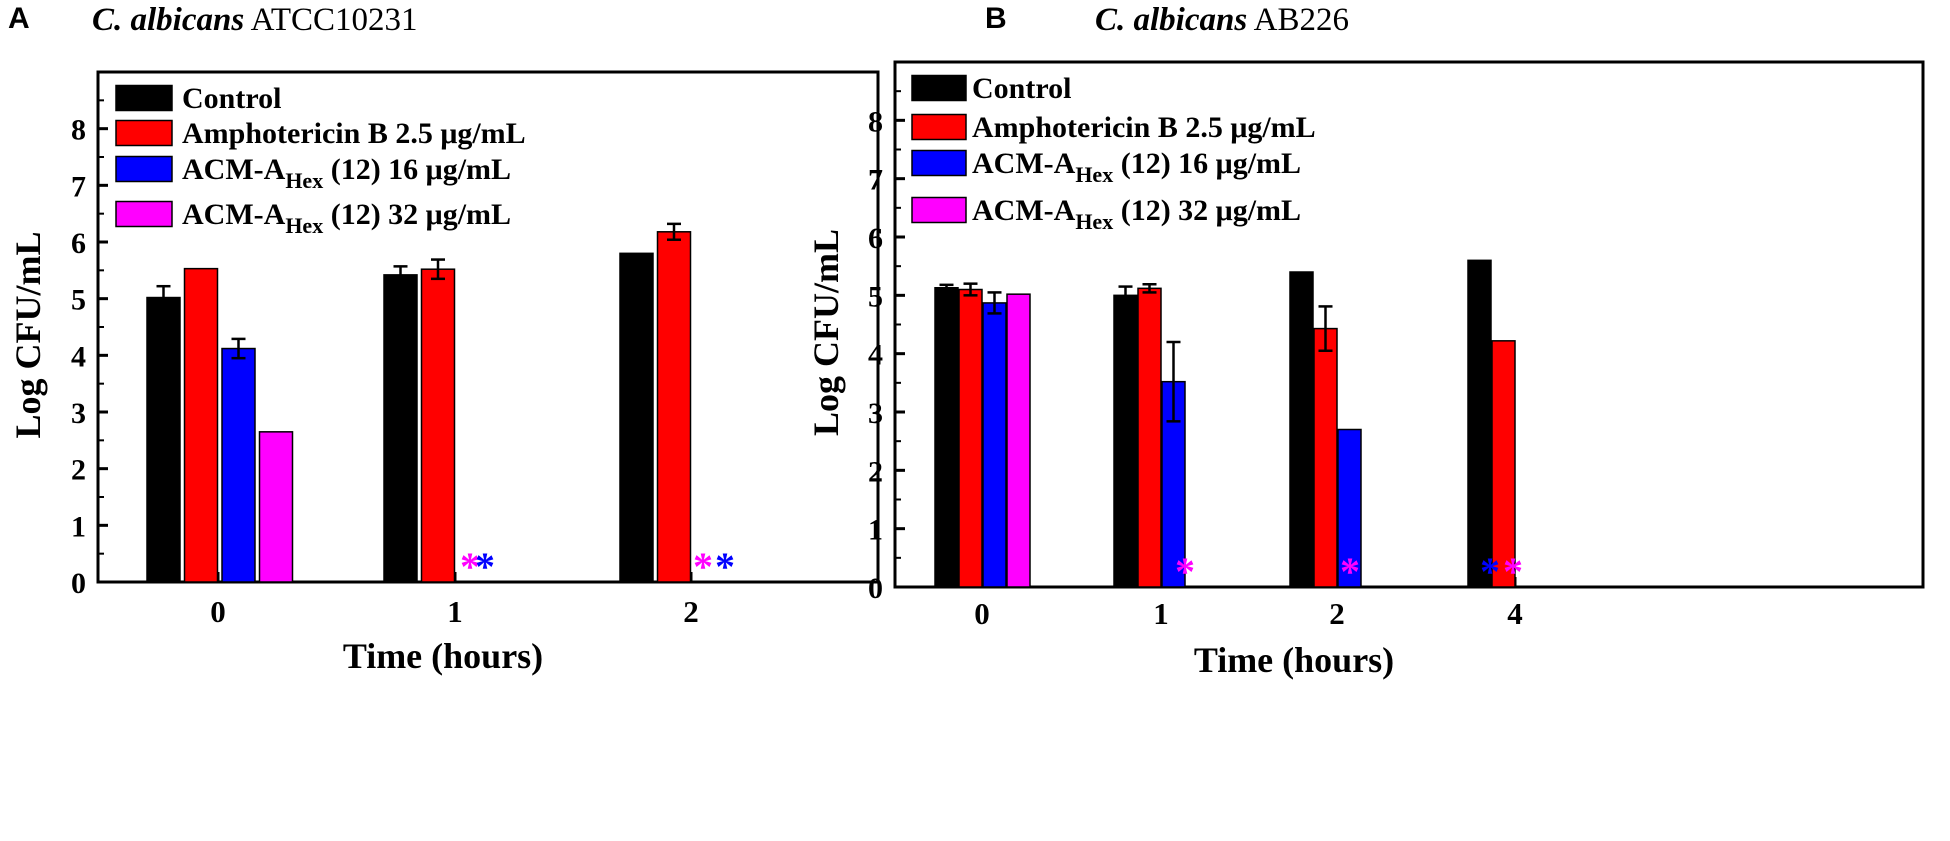 Image resolution: width=1950 pixels, height=841 pixels. What do you see at coordinates (1301, 20) in the screenshot?
I see `title-strain: AB226` at bounding box center [1301, 20].